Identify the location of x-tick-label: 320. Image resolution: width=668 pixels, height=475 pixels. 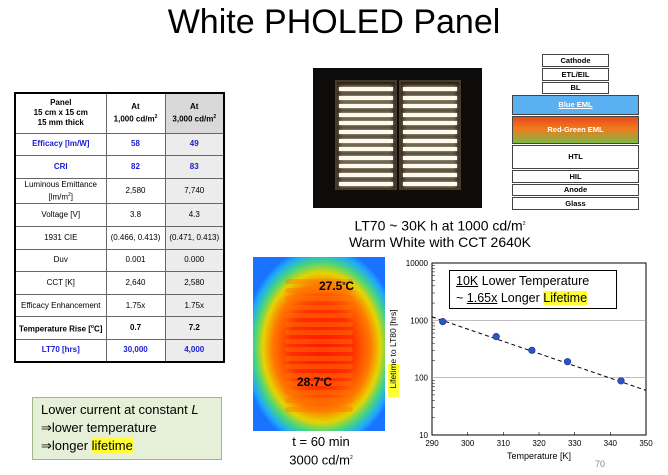
(539, 443).